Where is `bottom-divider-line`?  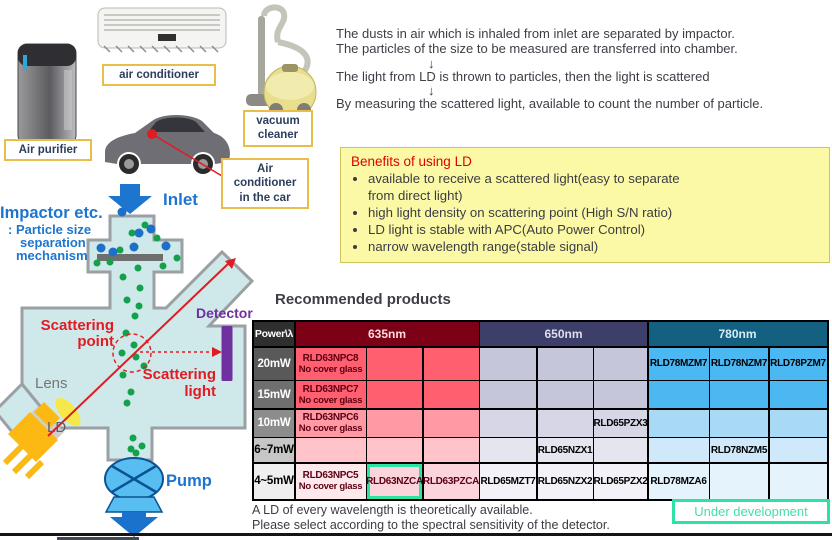 bottom-divider-line is located at coordinates (416, 534).